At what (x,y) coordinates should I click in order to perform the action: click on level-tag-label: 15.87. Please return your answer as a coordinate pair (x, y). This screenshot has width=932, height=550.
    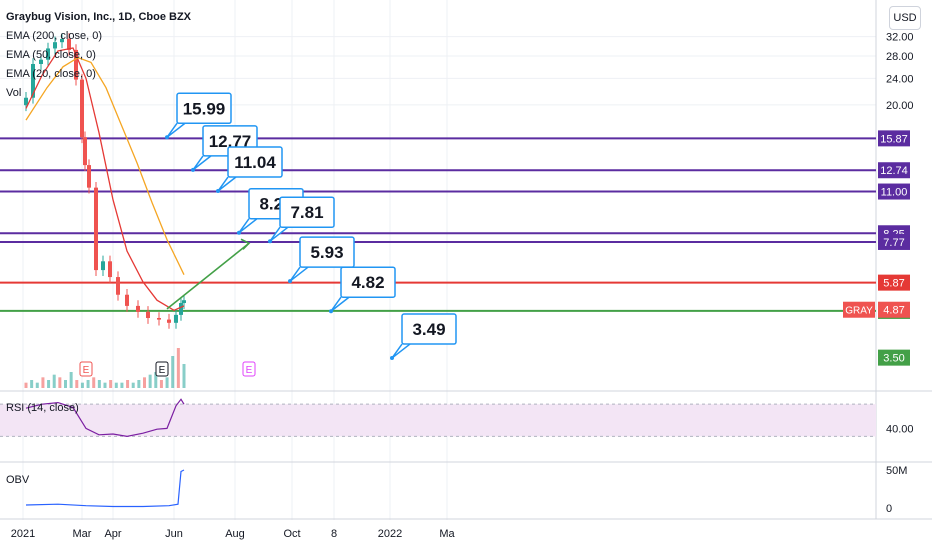
    Looking at the image, I should click on (894, 139).